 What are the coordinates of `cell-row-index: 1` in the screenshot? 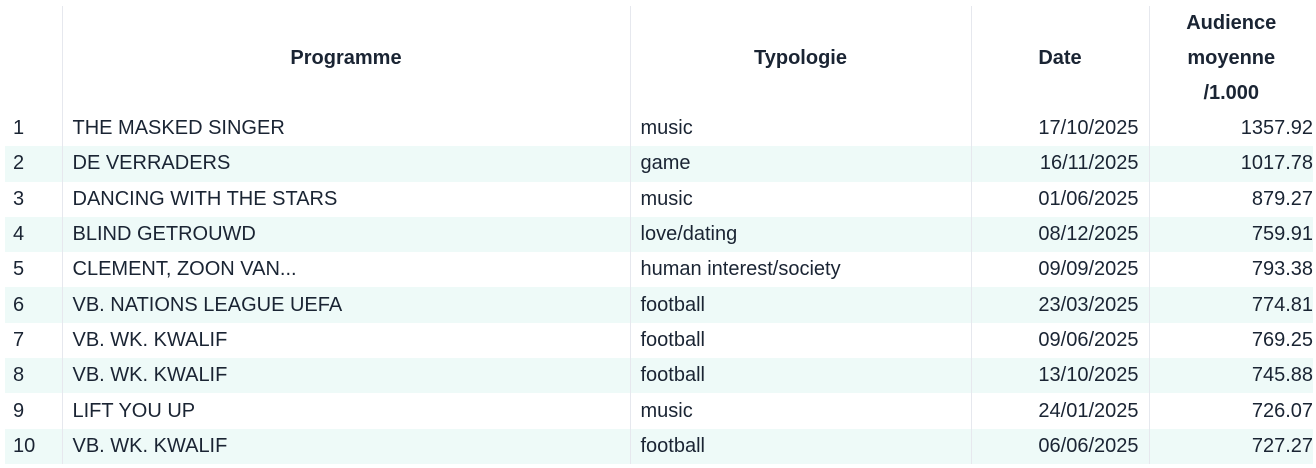 It's located at (19, 128).